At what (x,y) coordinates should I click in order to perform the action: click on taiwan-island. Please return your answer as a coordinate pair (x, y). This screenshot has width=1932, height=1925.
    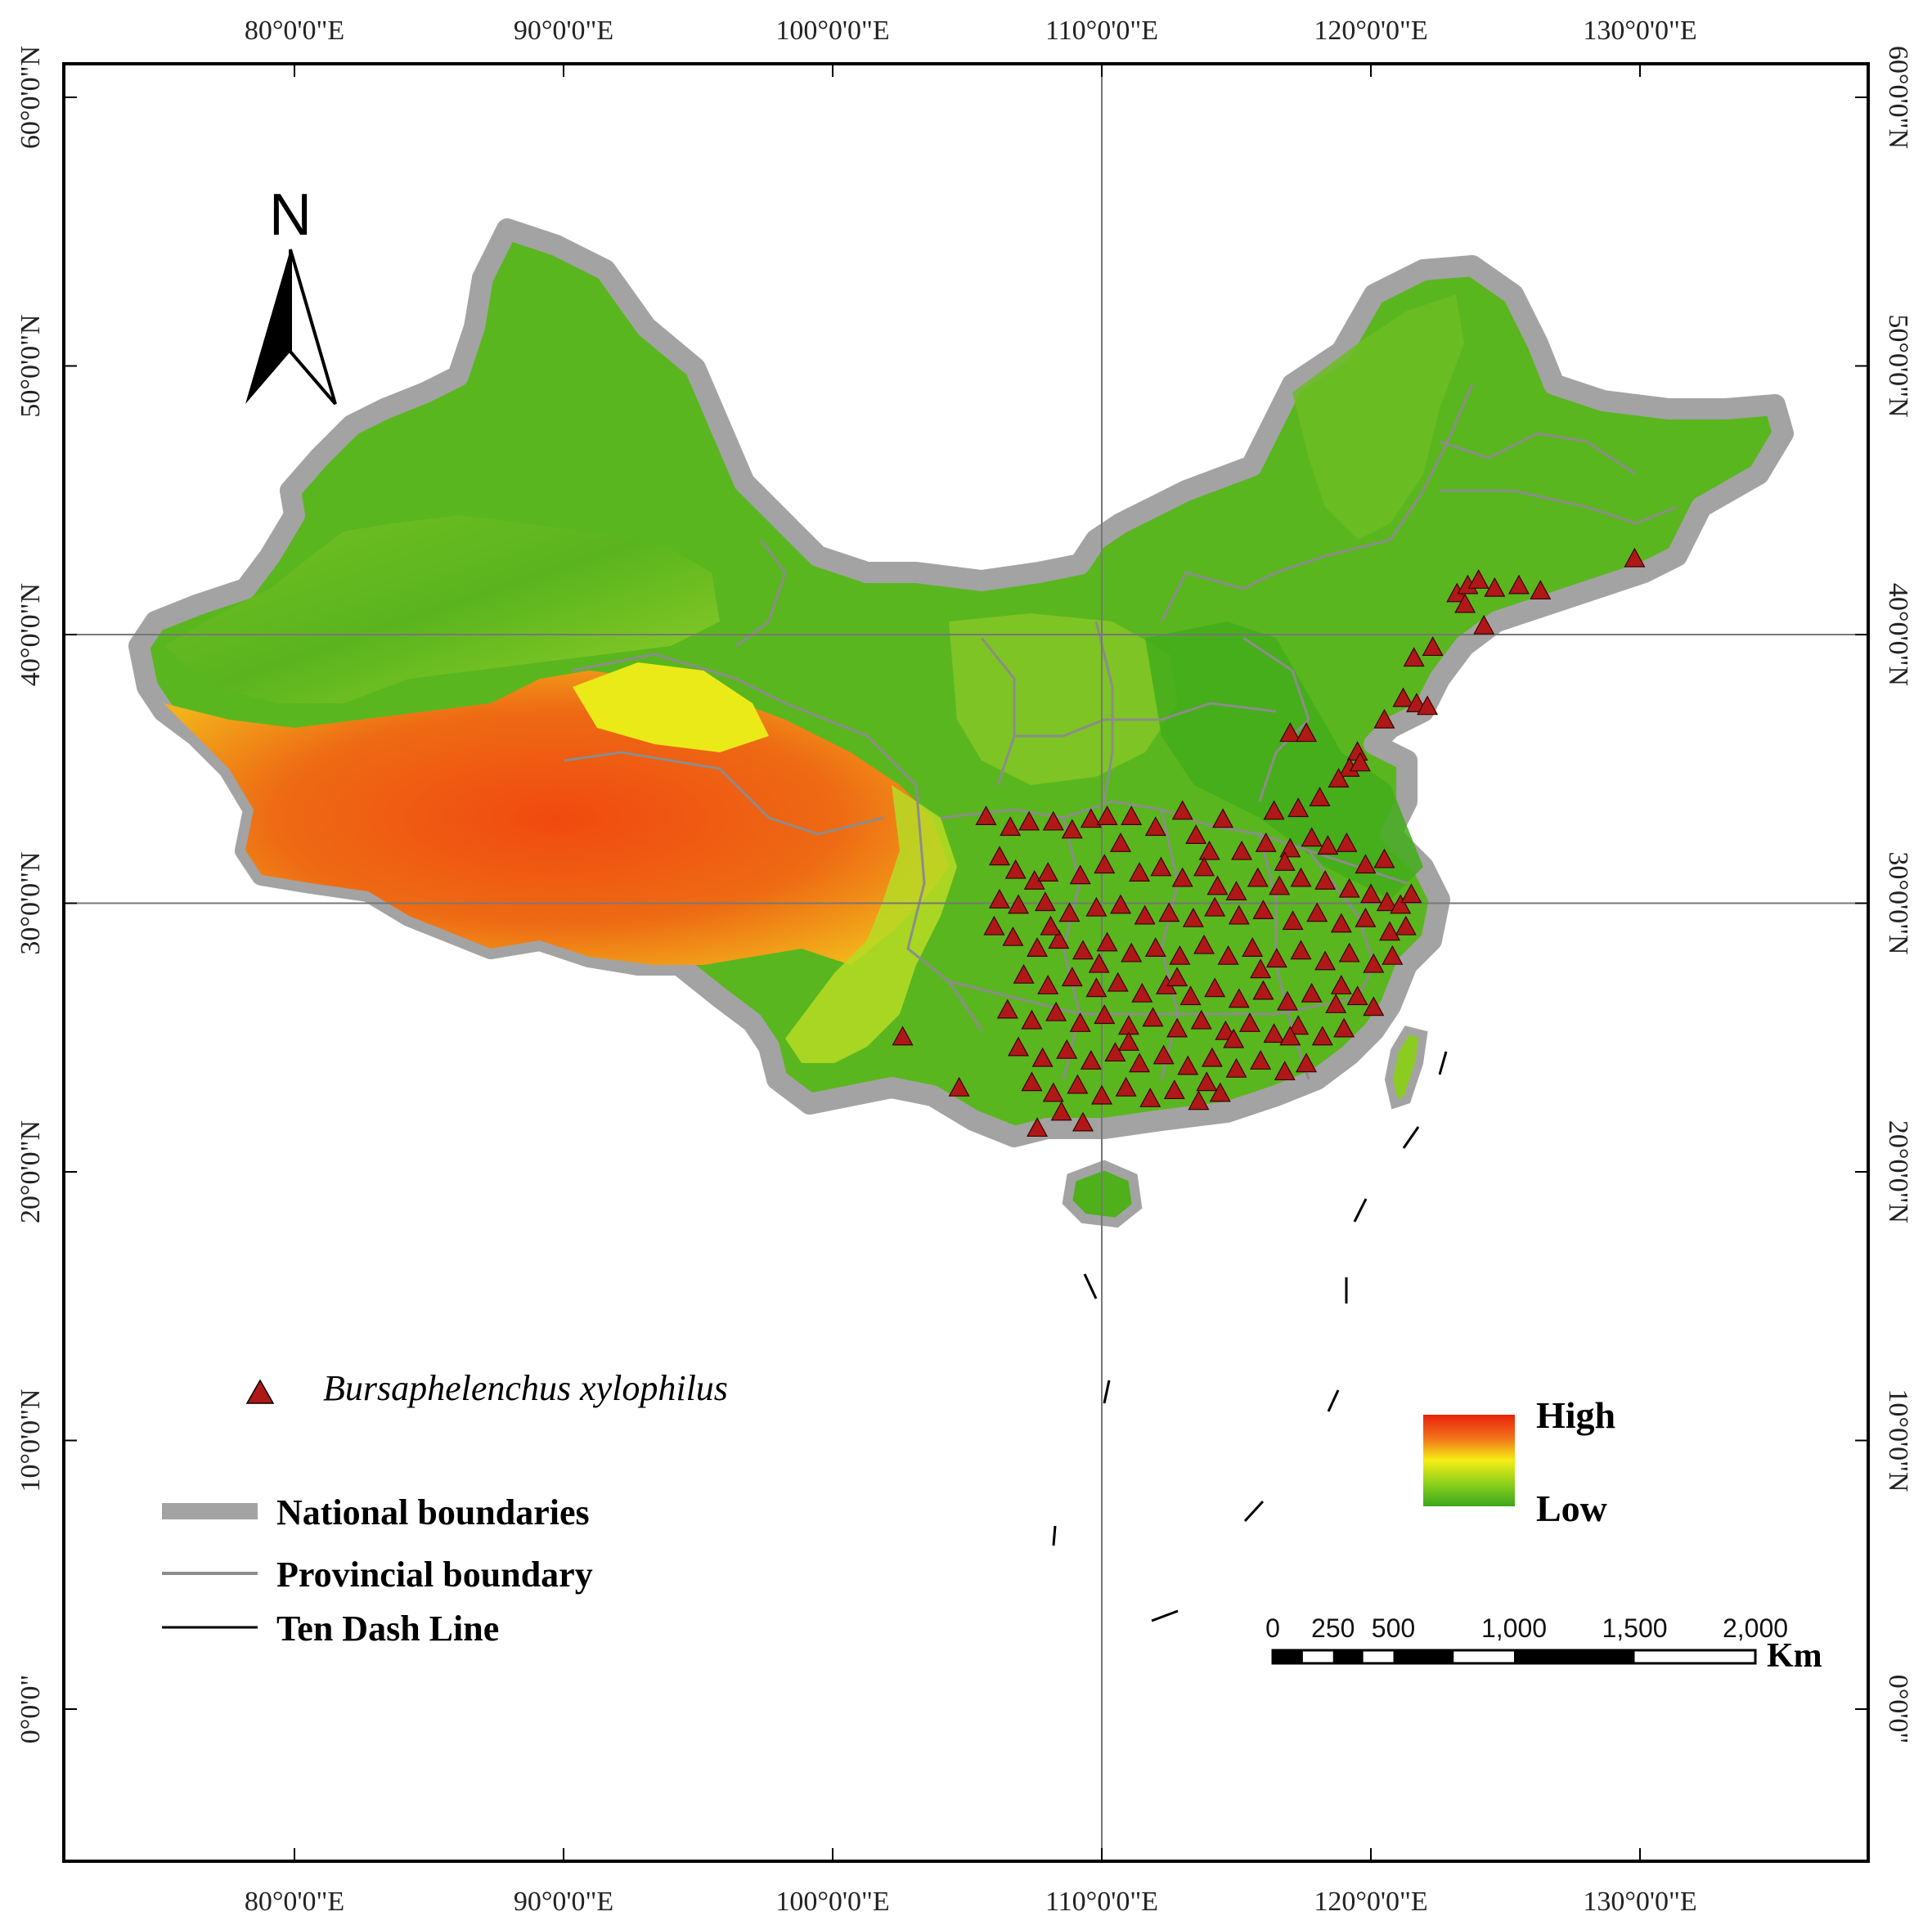
    Looking at the image, I should click on (1406, 1068).